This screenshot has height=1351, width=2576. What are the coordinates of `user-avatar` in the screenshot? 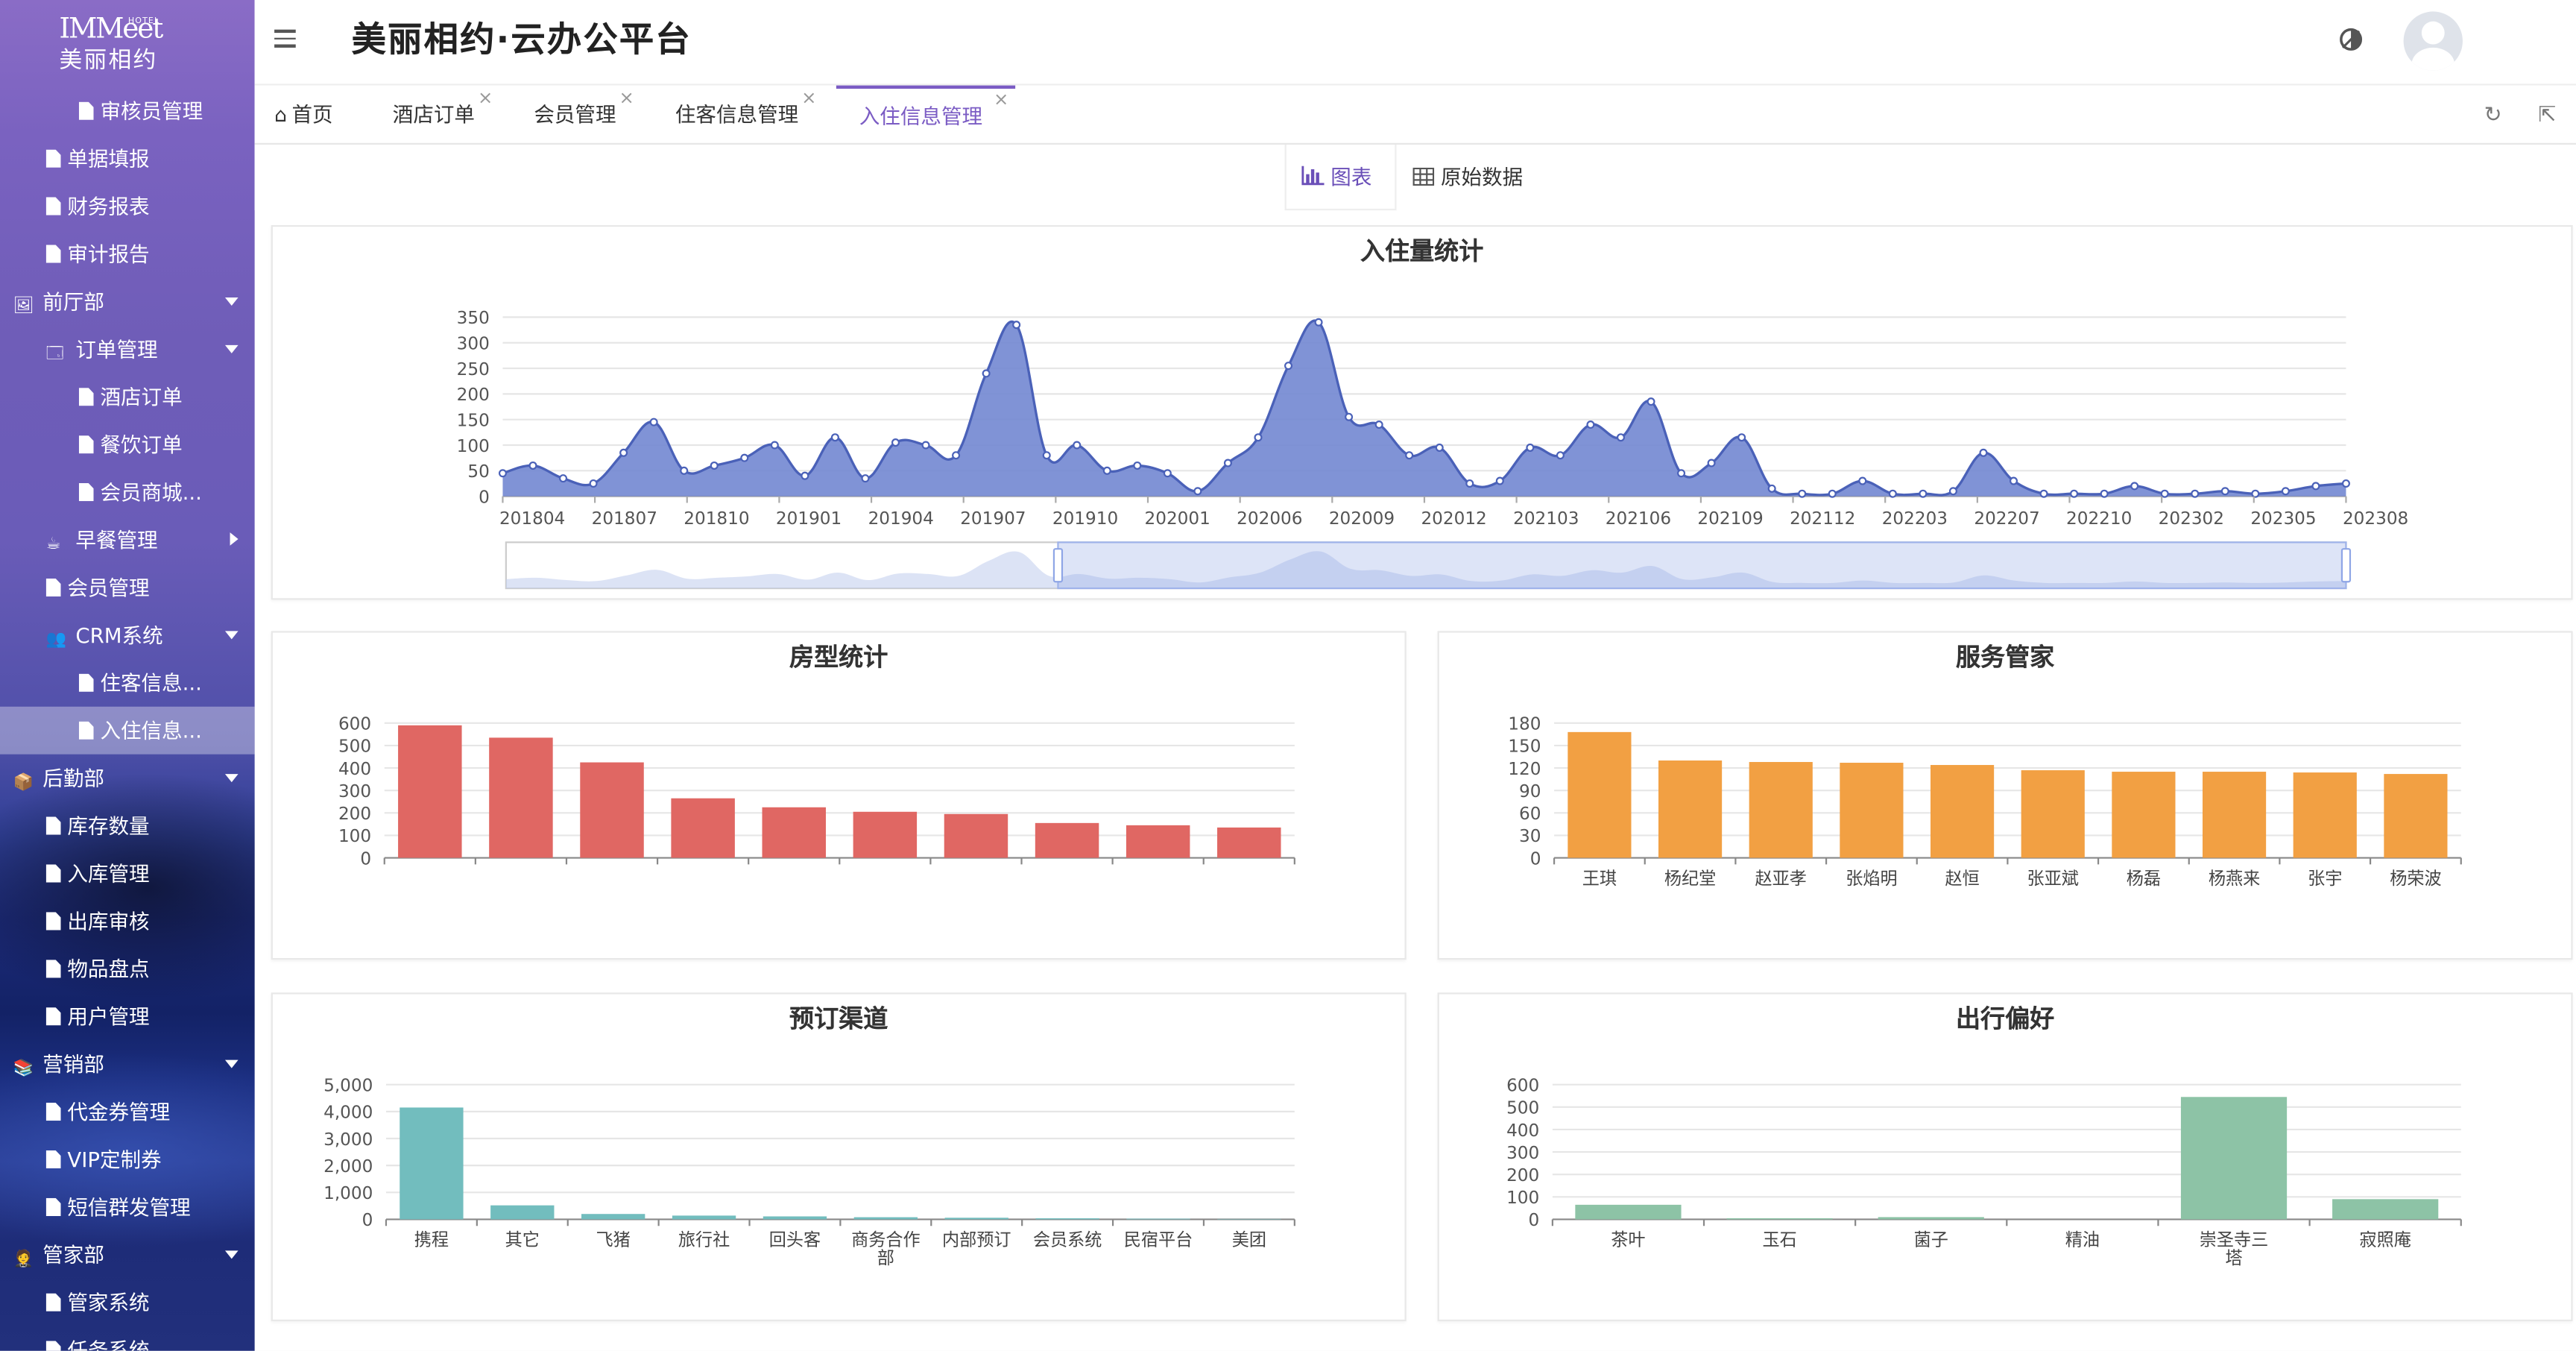 It's located at (2433, 41).